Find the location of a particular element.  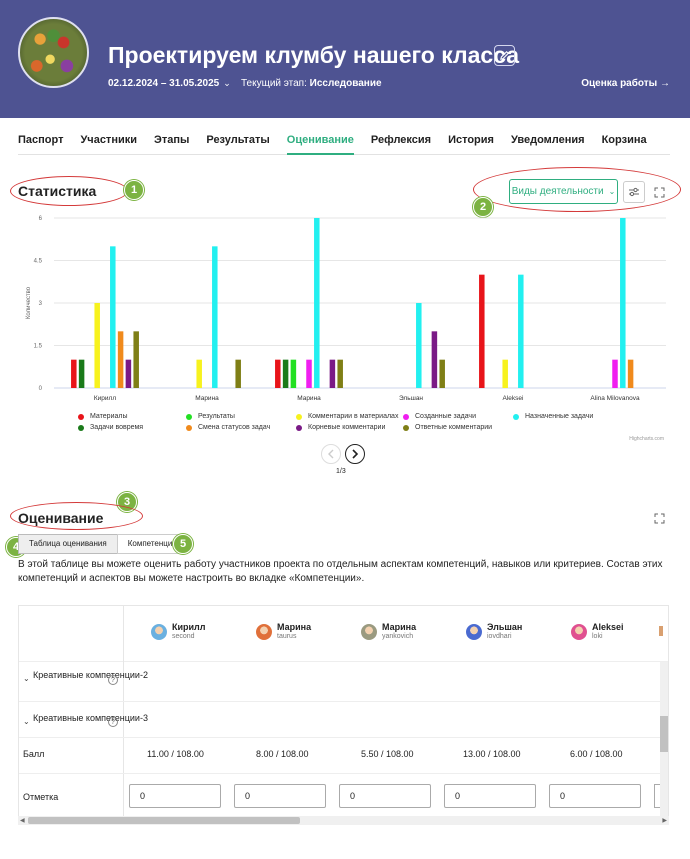

participant-name: Aleksei is located at coordinates (608, 627).